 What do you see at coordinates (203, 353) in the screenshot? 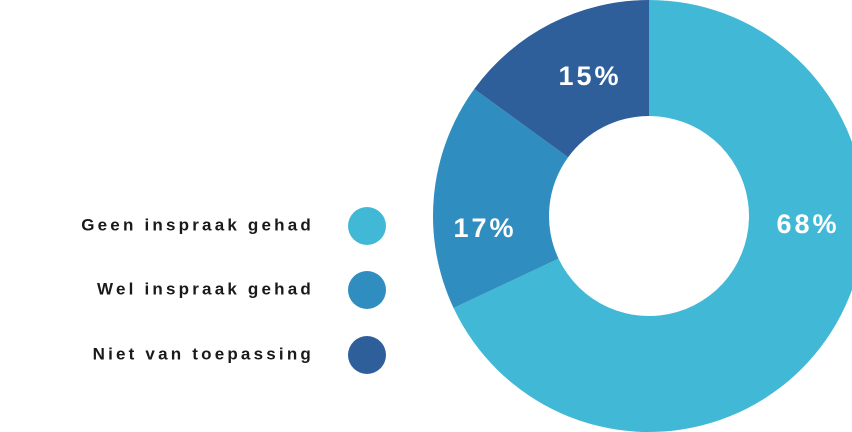
I see `legend-label: Niet van toepassing` at bounding box center [203, 353].